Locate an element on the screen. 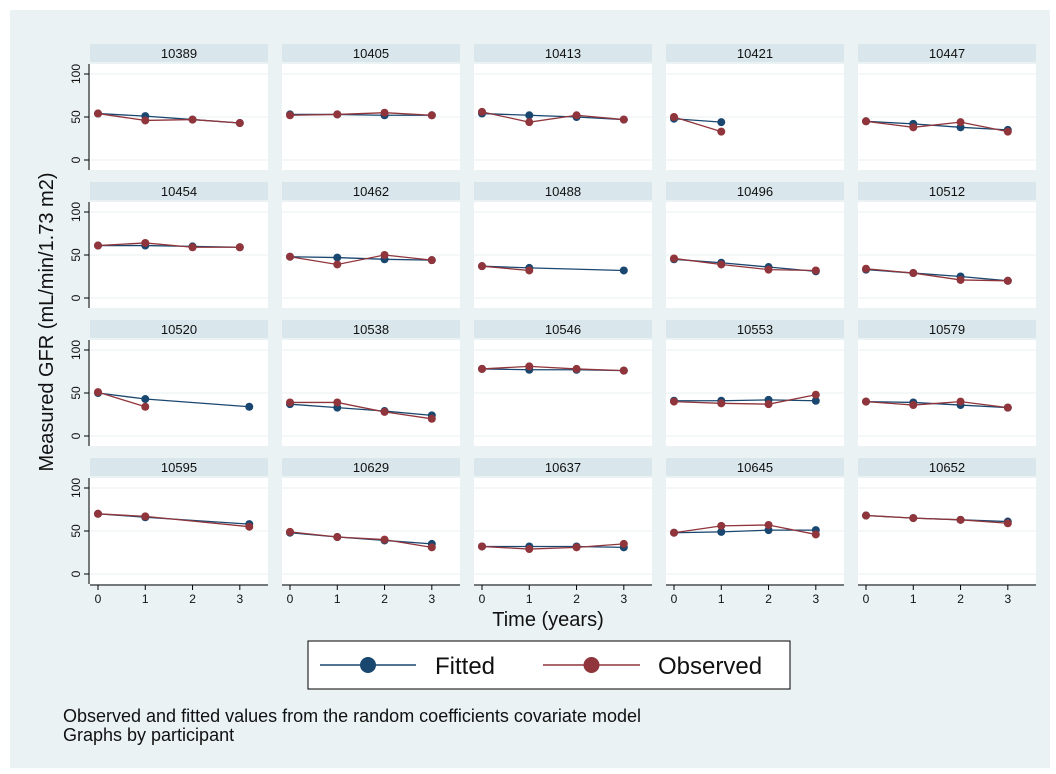 Image resolution: width=1056 pixels, height=774 pixels. legend-label: Fitted is located at coordinates (465, 666).